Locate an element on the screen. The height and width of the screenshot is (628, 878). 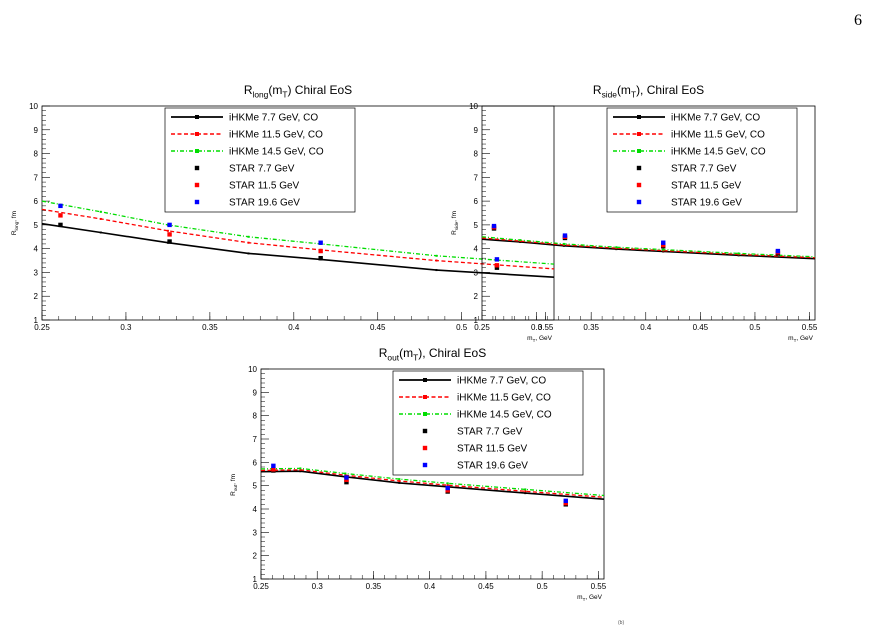
y-tick-label: 5 is located at coordinates (255, 486).